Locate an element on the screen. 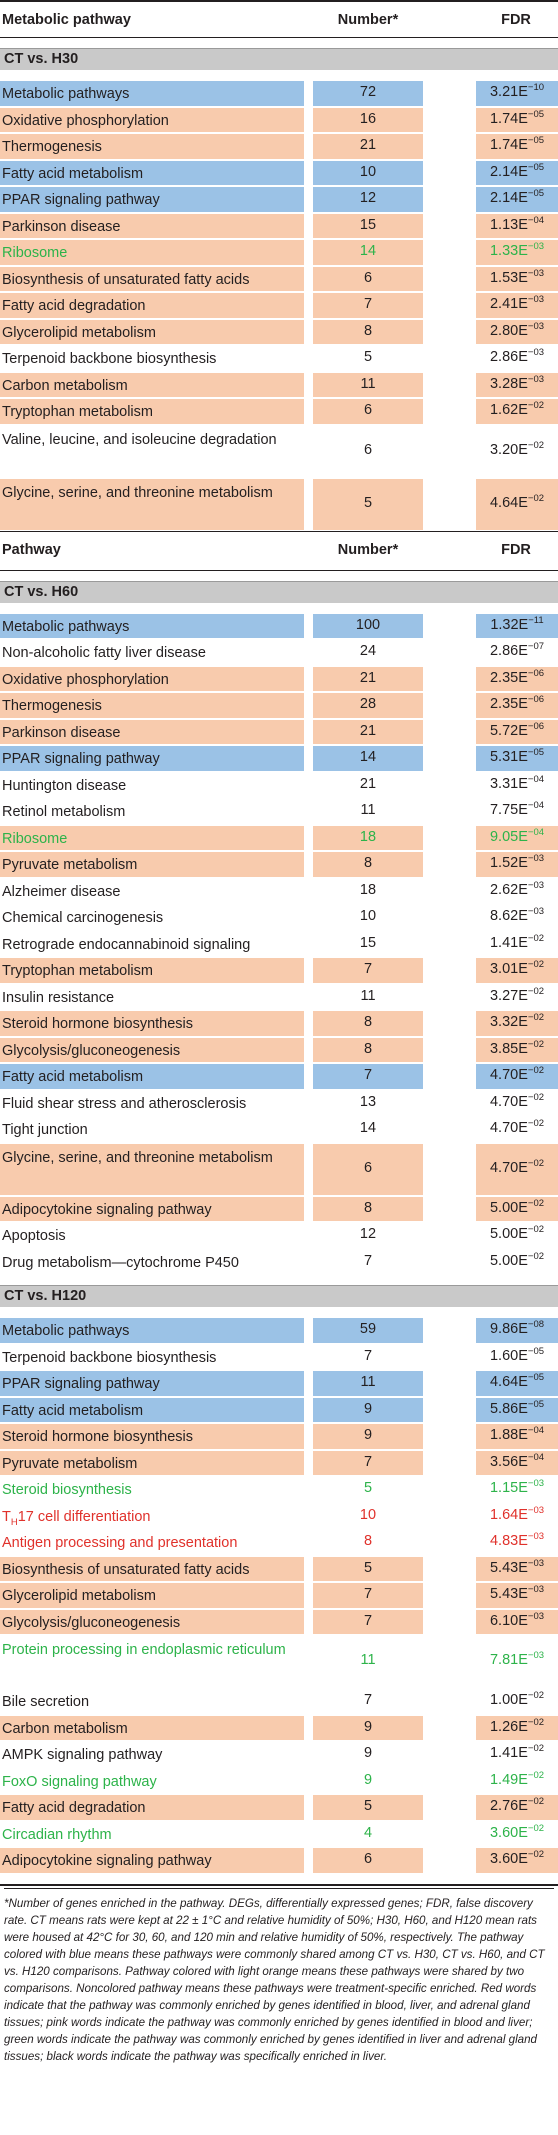 The height and width of the screenshot is (2135, 558). pathway-name-text: Steroid biosynthesis is located at coordinates (67, 1490).